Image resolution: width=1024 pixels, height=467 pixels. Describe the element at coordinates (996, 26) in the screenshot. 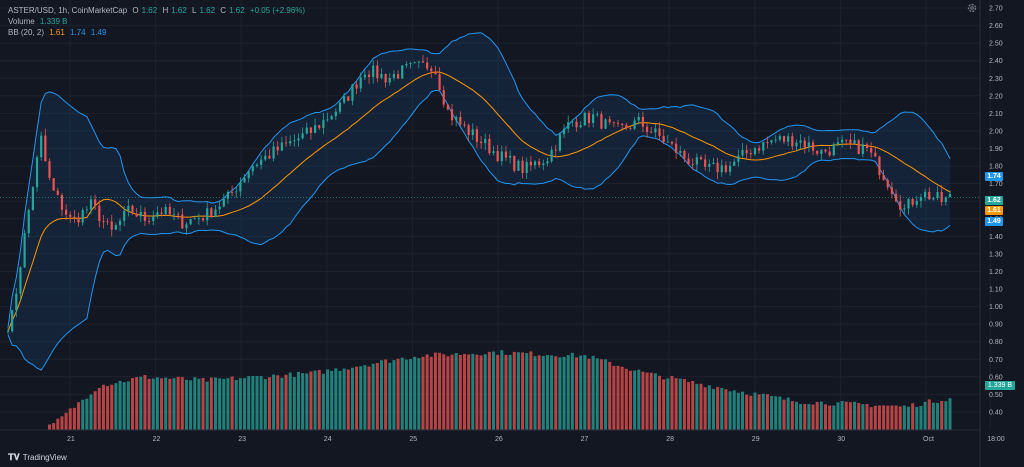

I see `y-tick-label: 2.60` at that location.